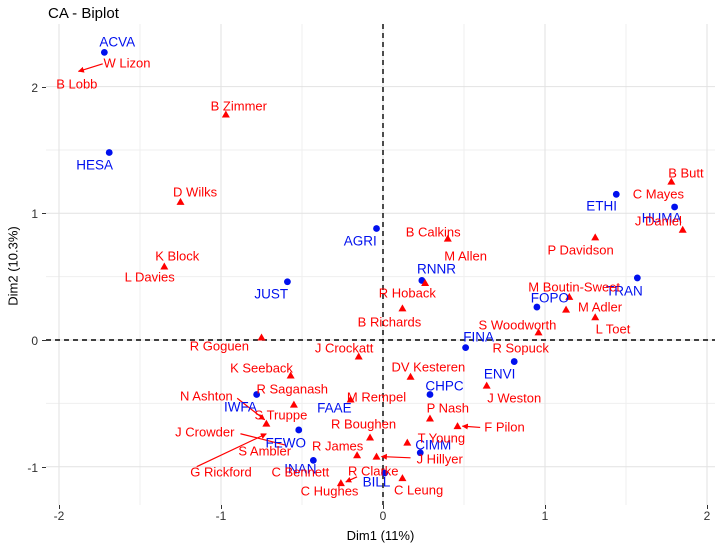  What do you see at coordinates (441, 438) in the screenshot?
I see `person-label: T Young` at bounding box center [441, 438].